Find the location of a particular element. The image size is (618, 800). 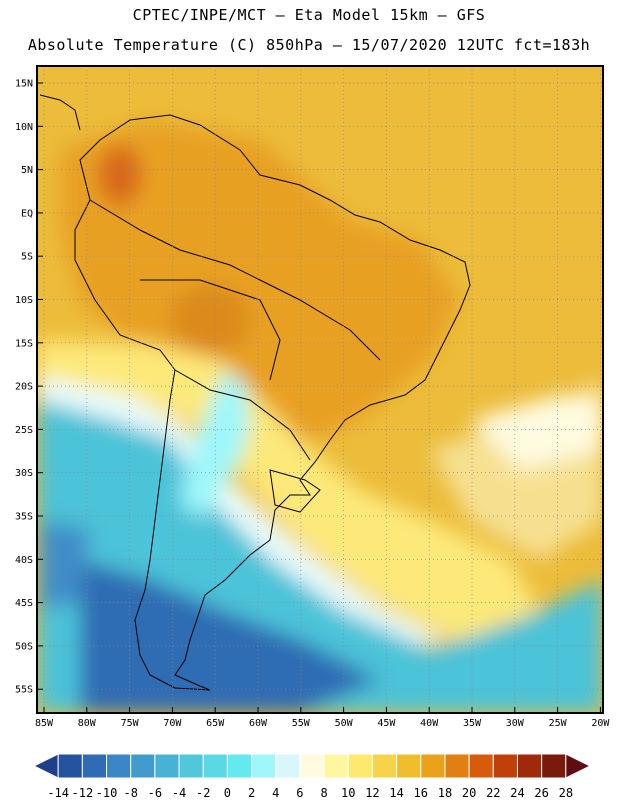

lat-label: 30S is located at coordinates (24, 473).